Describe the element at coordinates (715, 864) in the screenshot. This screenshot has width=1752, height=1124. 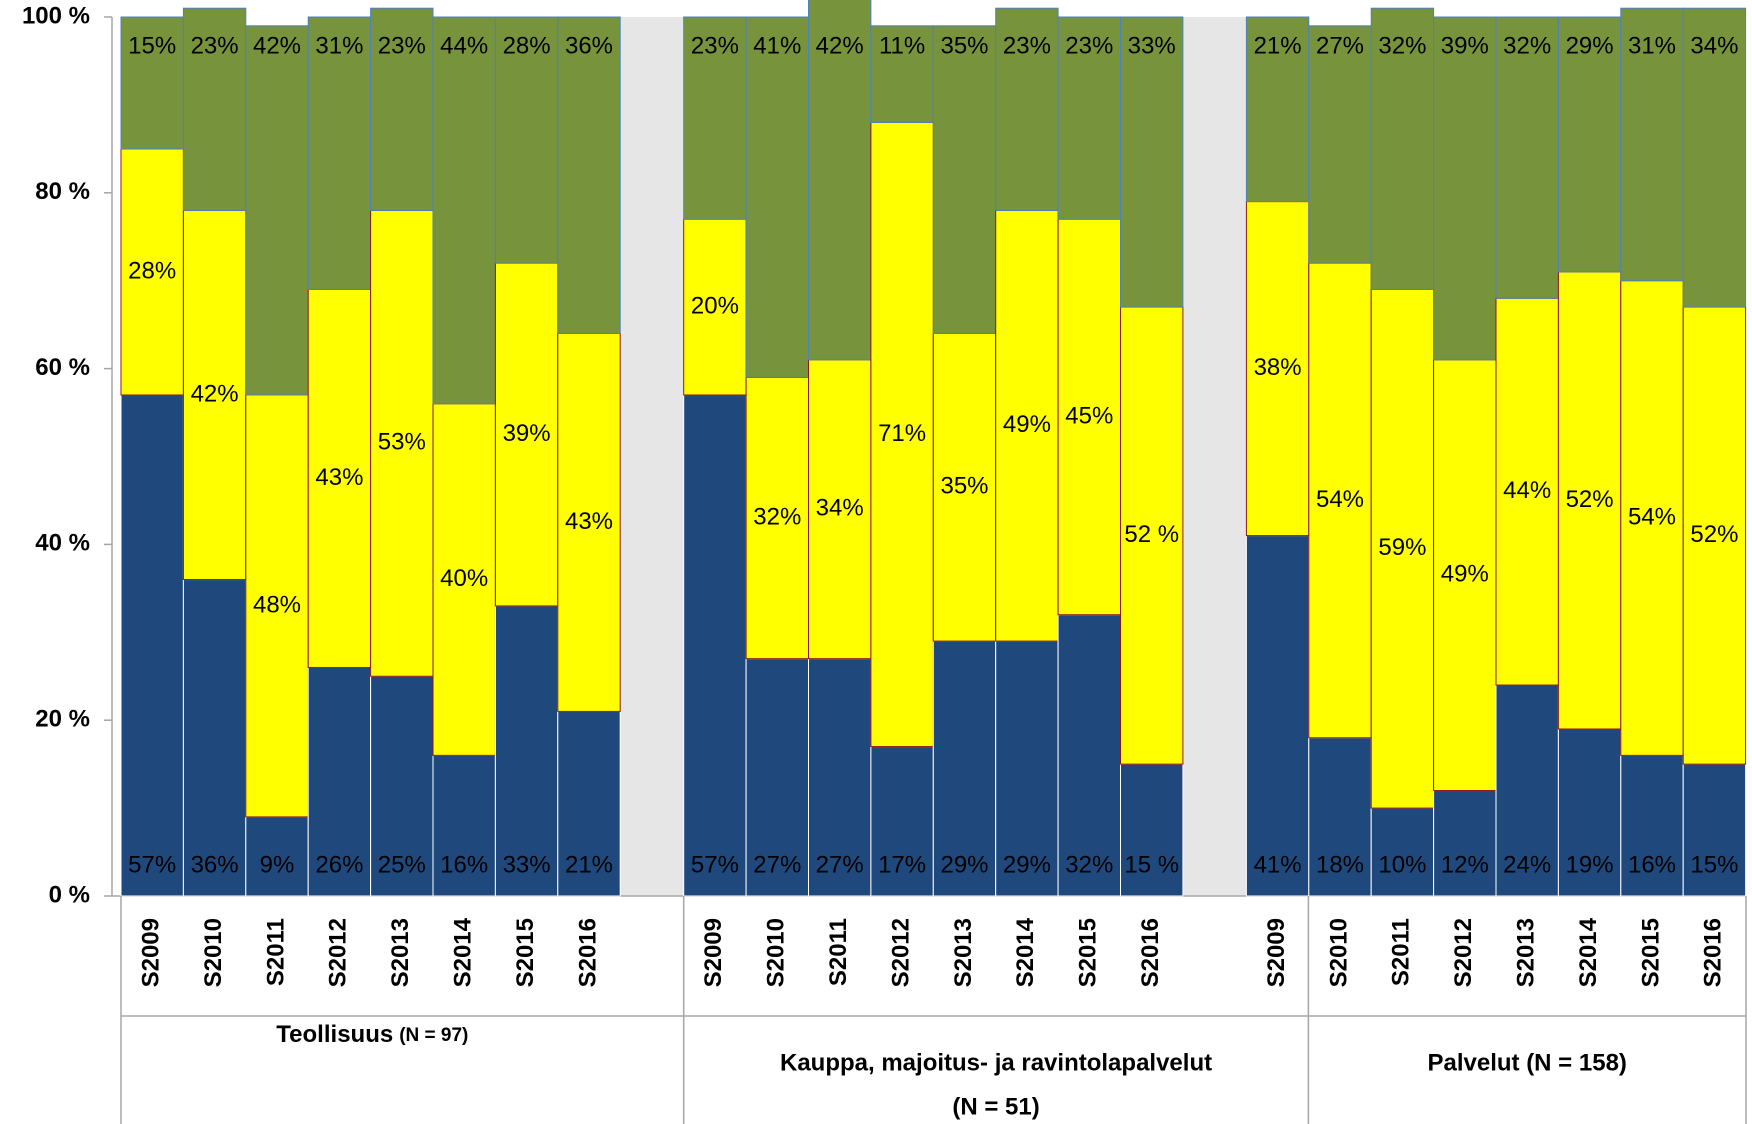
I see `data-label: 57%` at that location.